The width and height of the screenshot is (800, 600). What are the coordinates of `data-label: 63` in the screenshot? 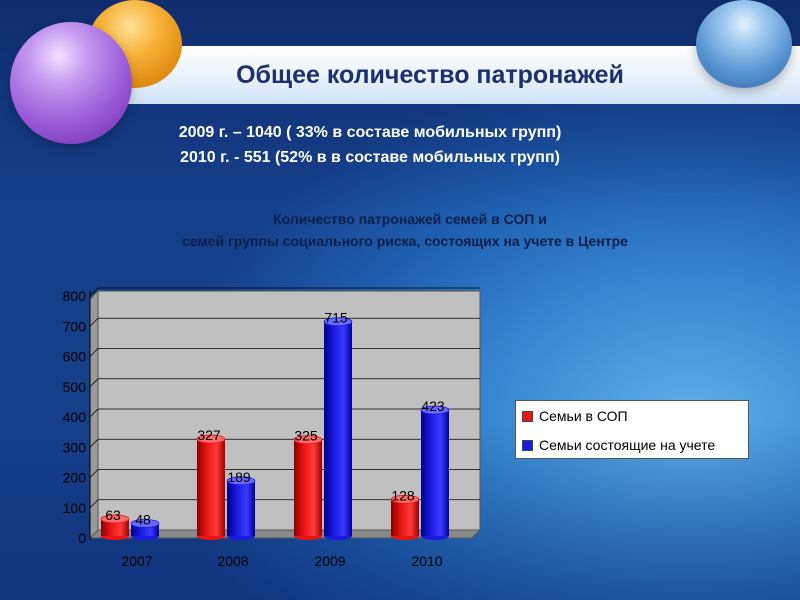 It's located at (113, 515).